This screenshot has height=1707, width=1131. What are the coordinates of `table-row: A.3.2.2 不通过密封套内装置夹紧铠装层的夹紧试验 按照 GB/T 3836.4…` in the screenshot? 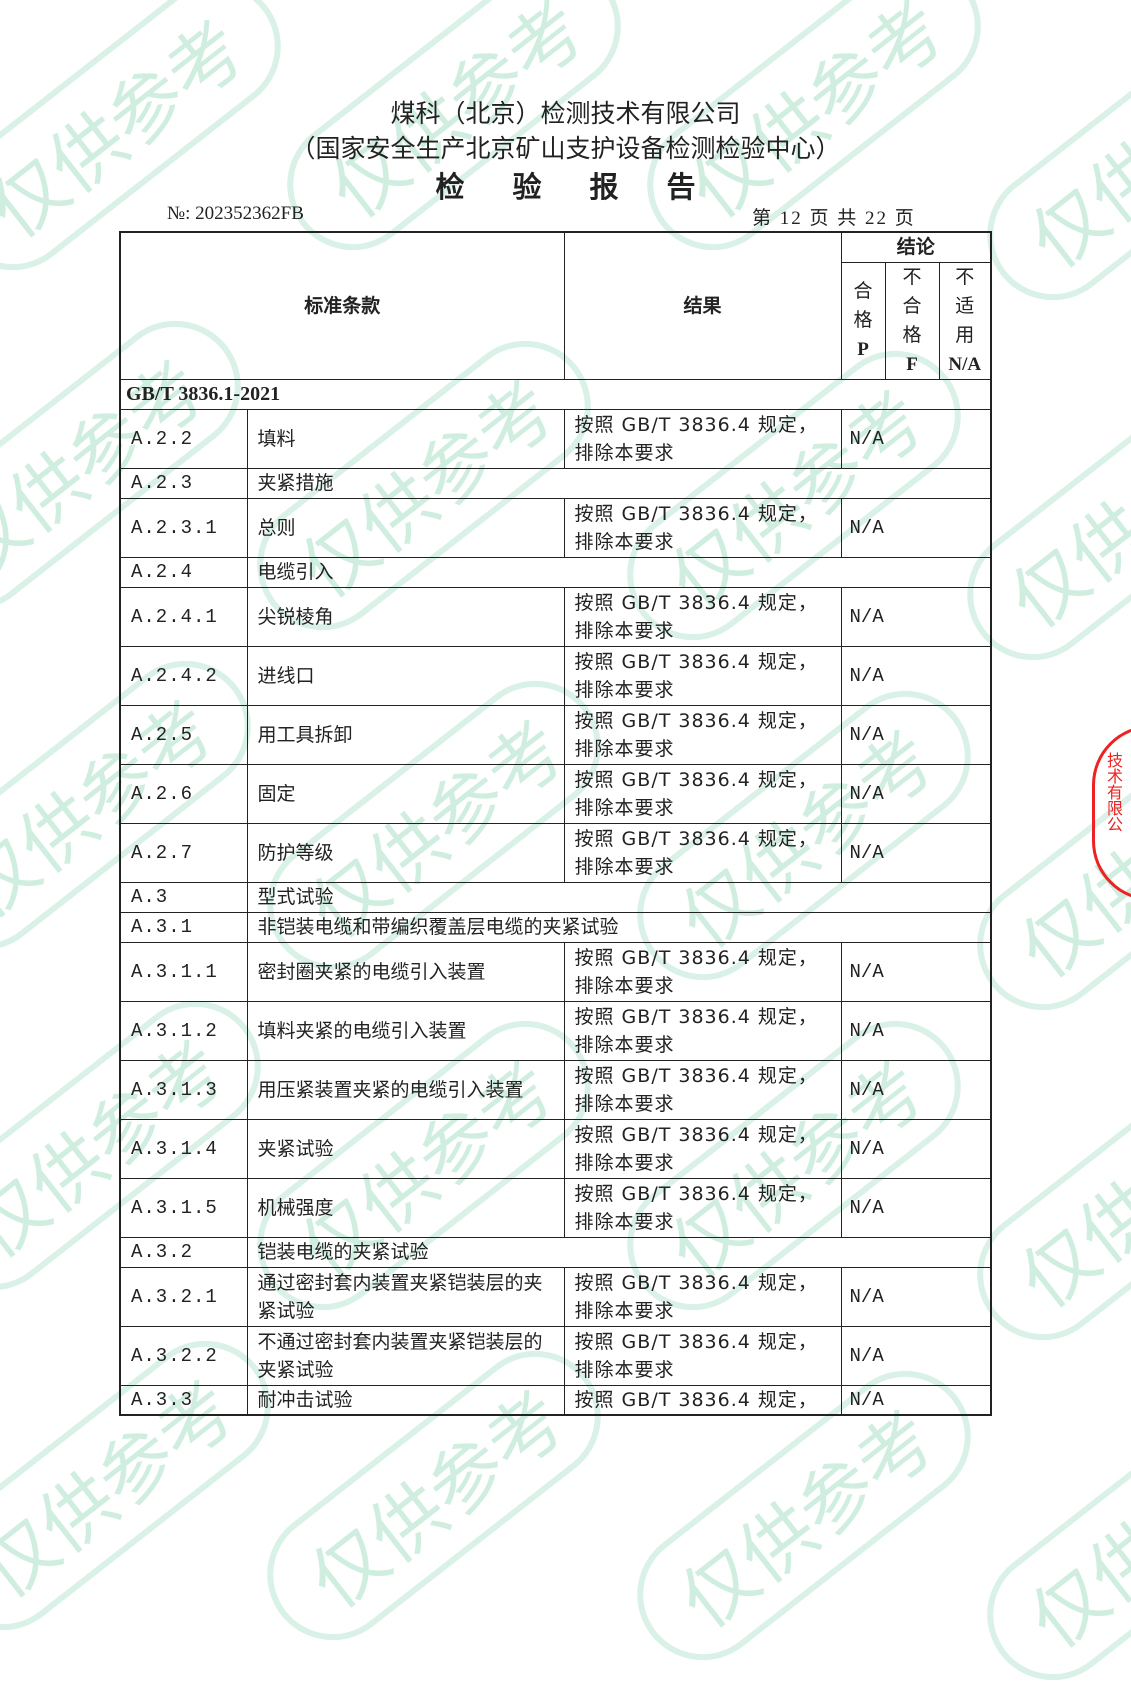 It's located at (555, 1355).